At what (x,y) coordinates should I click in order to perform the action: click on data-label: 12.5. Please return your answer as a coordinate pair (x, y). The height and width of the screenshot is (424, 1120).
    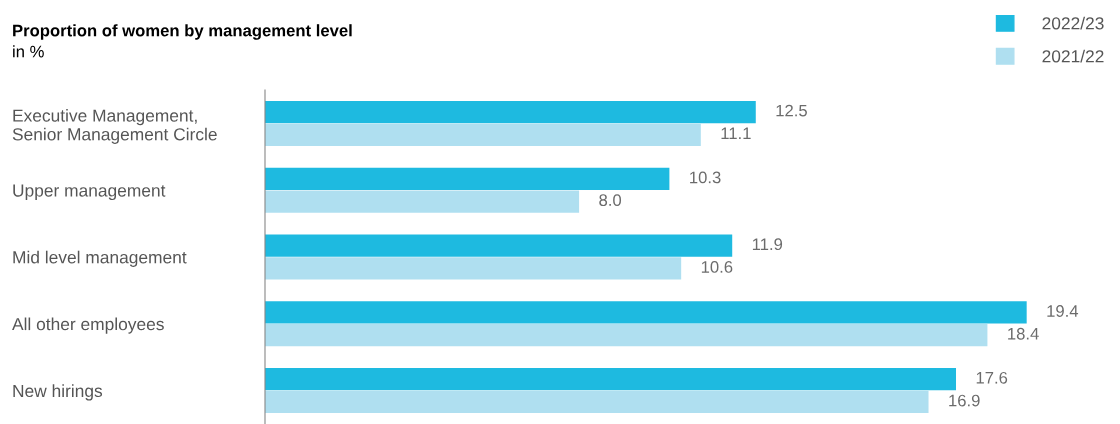
    Looking at the image, I should click on (791, 110).